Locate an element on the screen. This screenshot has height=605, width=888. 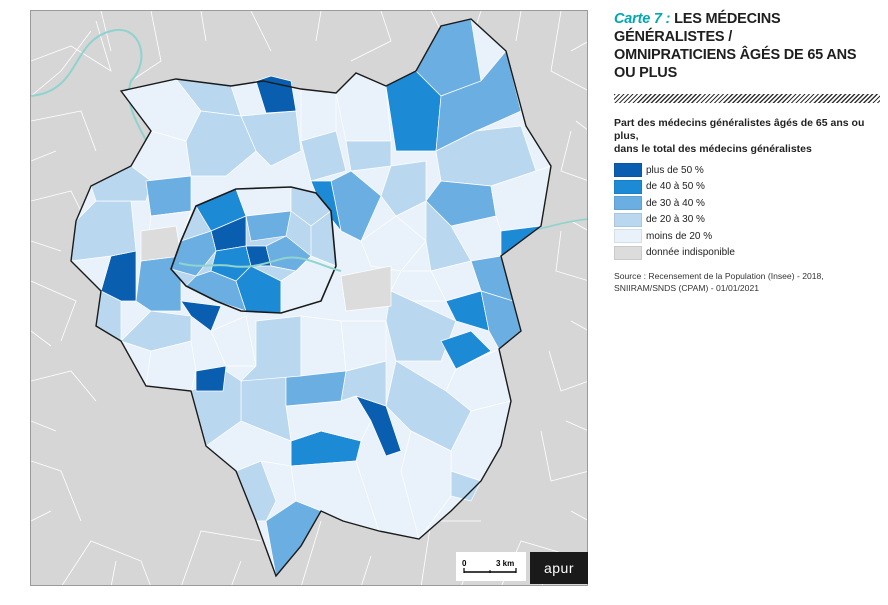
map-title-line-1-text: LES MÉDECINS GÉNÉRALISTES / is located at coordinates (697, 28).